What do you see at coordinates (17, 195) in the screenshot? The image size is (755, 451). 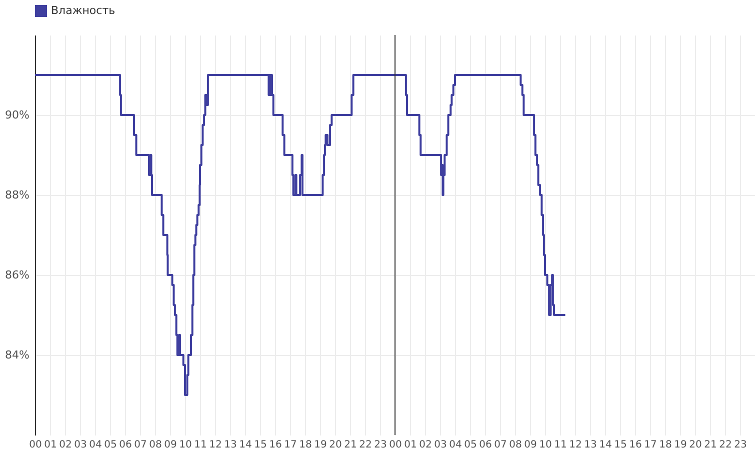 I see `y-tick-label: 88%` at bounding box center [17, 195].